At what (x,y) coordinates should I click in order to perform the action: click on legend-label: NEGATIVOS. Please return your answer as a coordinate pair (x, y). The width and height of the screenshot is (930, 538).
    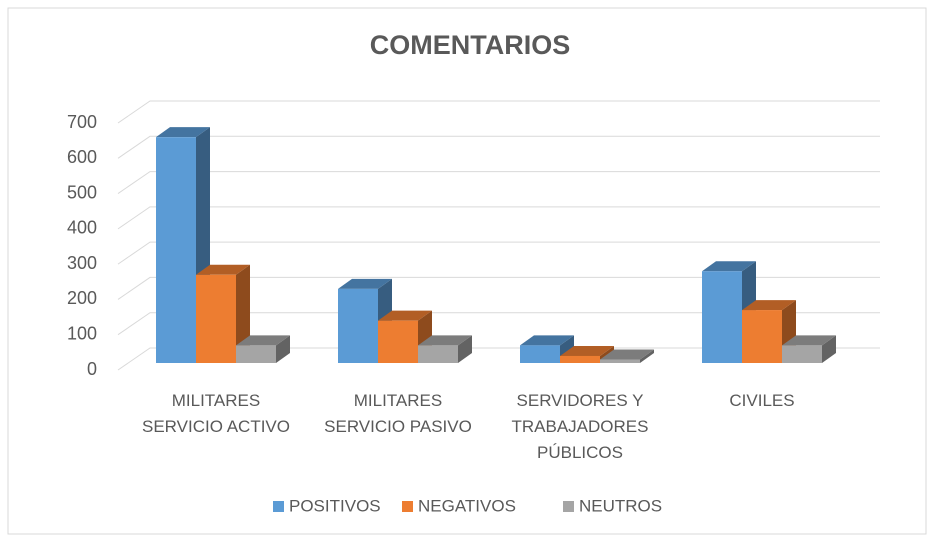
    Looking at the image, I should click on (467, 505).